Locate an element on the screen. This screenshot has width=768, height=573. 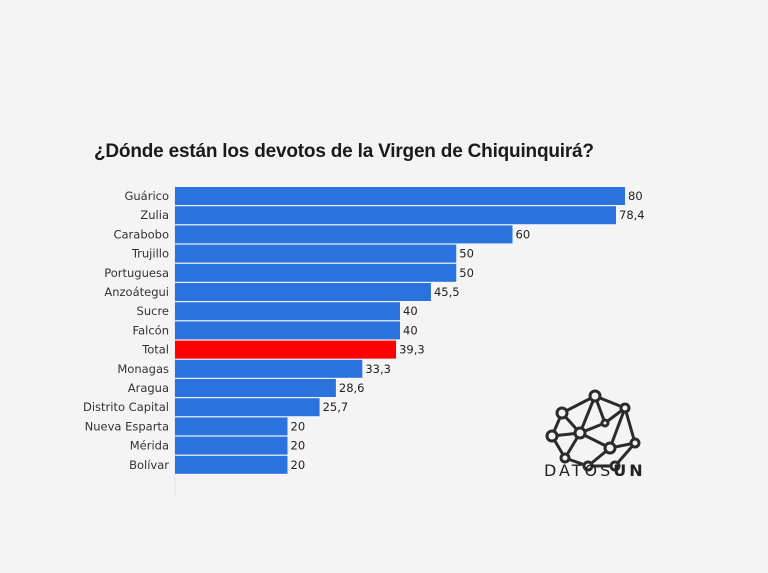
logo-text-bold: UN is located at coordinates (629, 470).